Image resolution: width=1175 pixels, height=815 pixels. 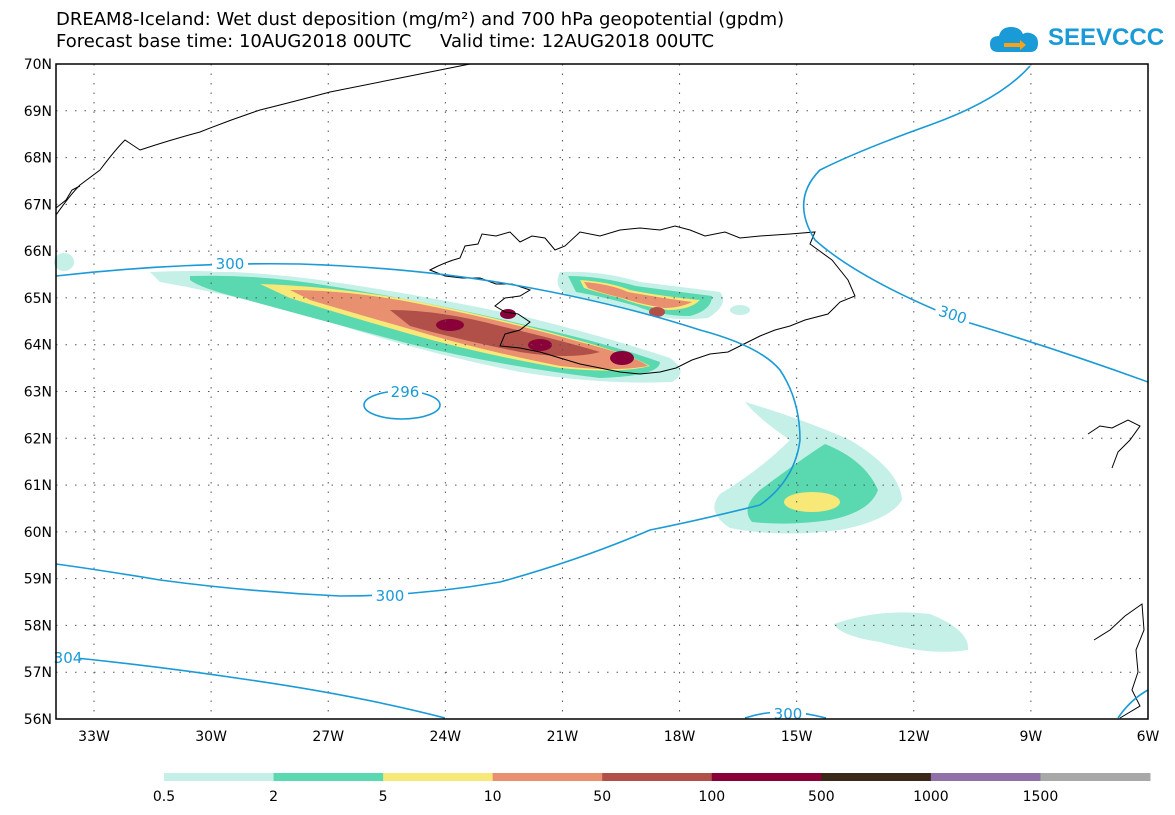 What do you see at coordinates (383, 797) in the screenshot?
I see `colorbar-label: 5` at bounding box center [383, 797].